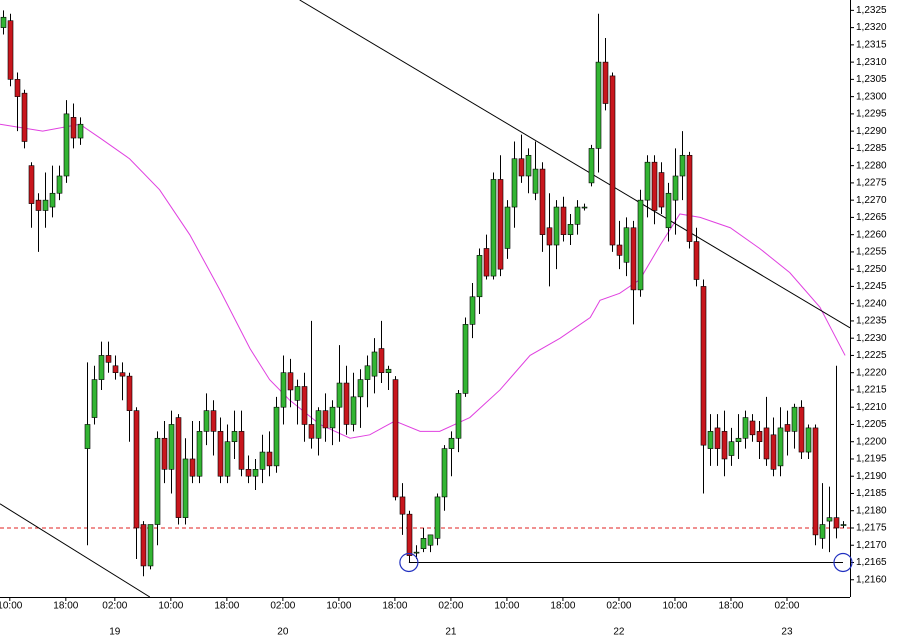  I want to click on y-tick-label: 1,2280, so click(871, 165).